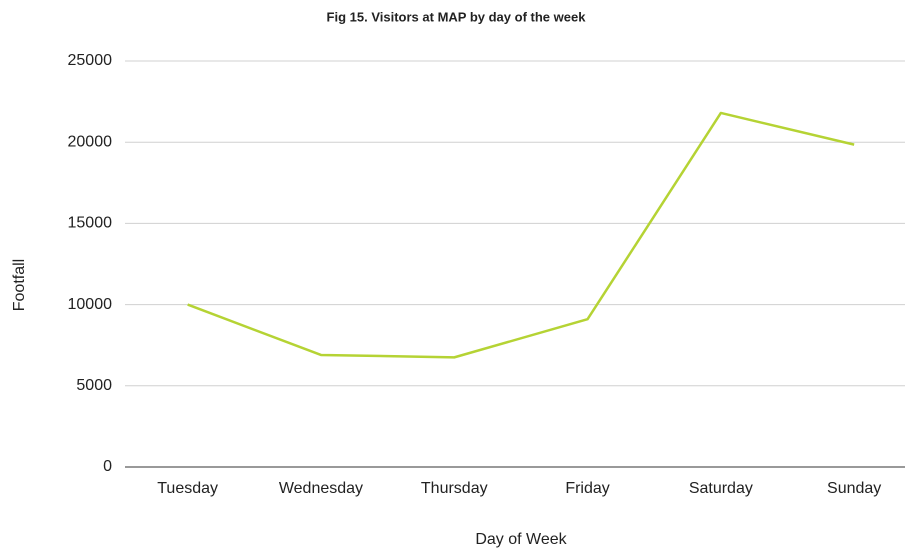 This screenshot has width=913, height=552. I want to click on y-tick-label: 25000, so click(90, 60).